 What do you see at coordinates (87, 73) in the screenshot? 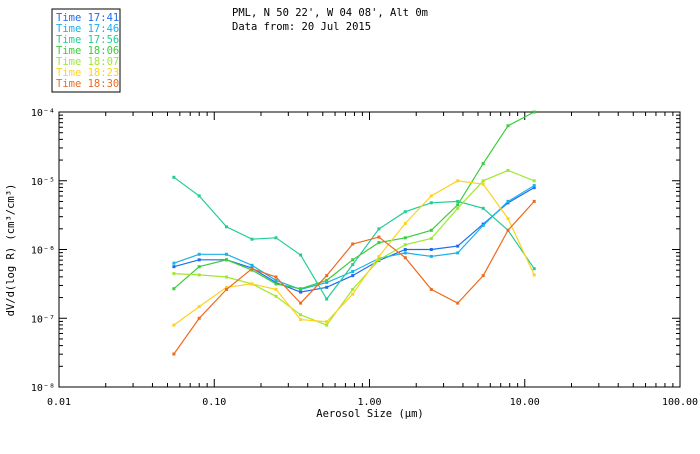
I see `legend-entry: Time 18:23` at bounding box center [87, 73].